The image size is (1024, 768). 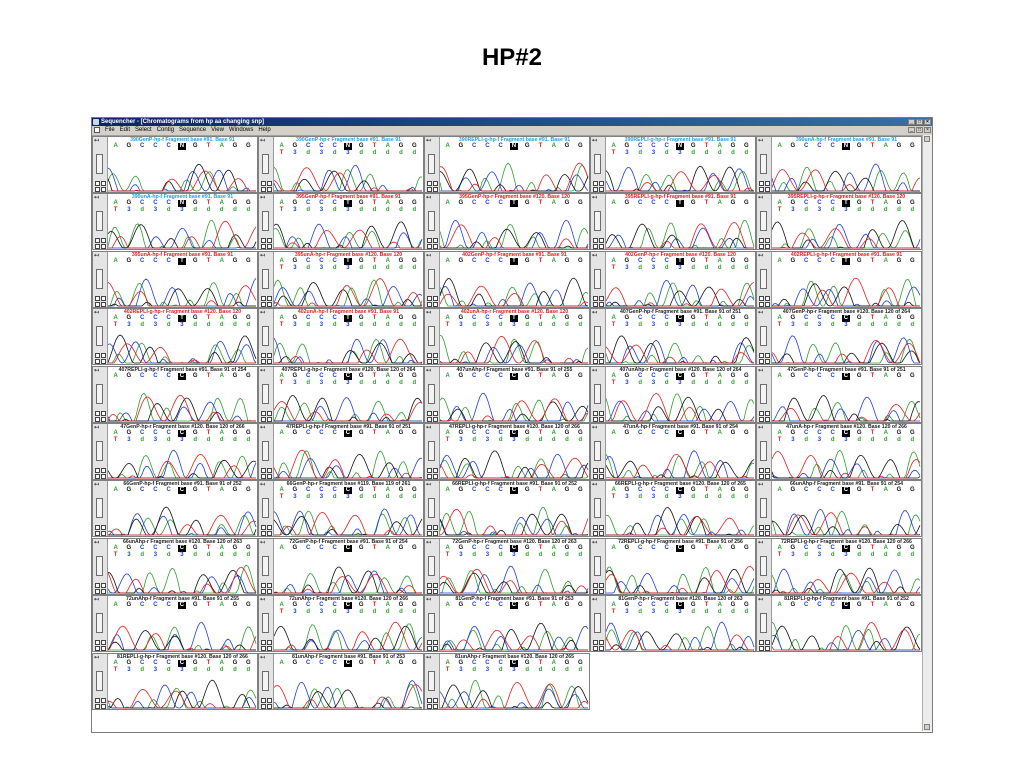 What do you see at coordinates (927, 130) in the screenshot?
I see `doc-close-button: ×` at bounding box center [927, 130].